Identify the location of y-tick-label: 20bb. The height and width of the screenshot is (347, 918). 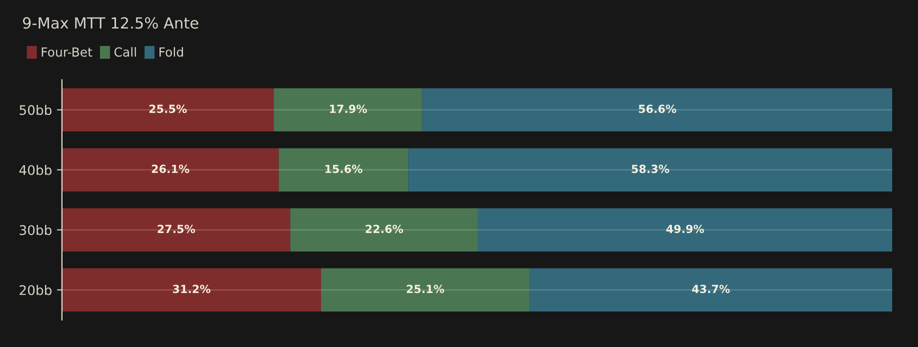
(36, 290).